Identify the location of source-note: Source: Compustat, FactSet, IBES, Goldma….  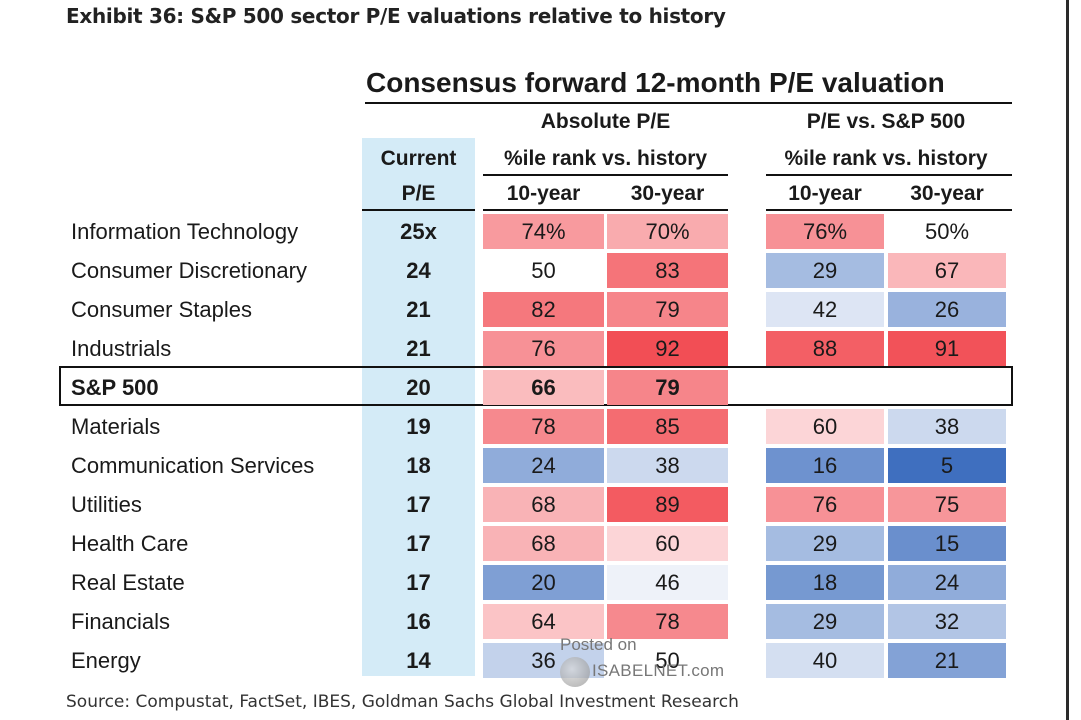
(402, 702).